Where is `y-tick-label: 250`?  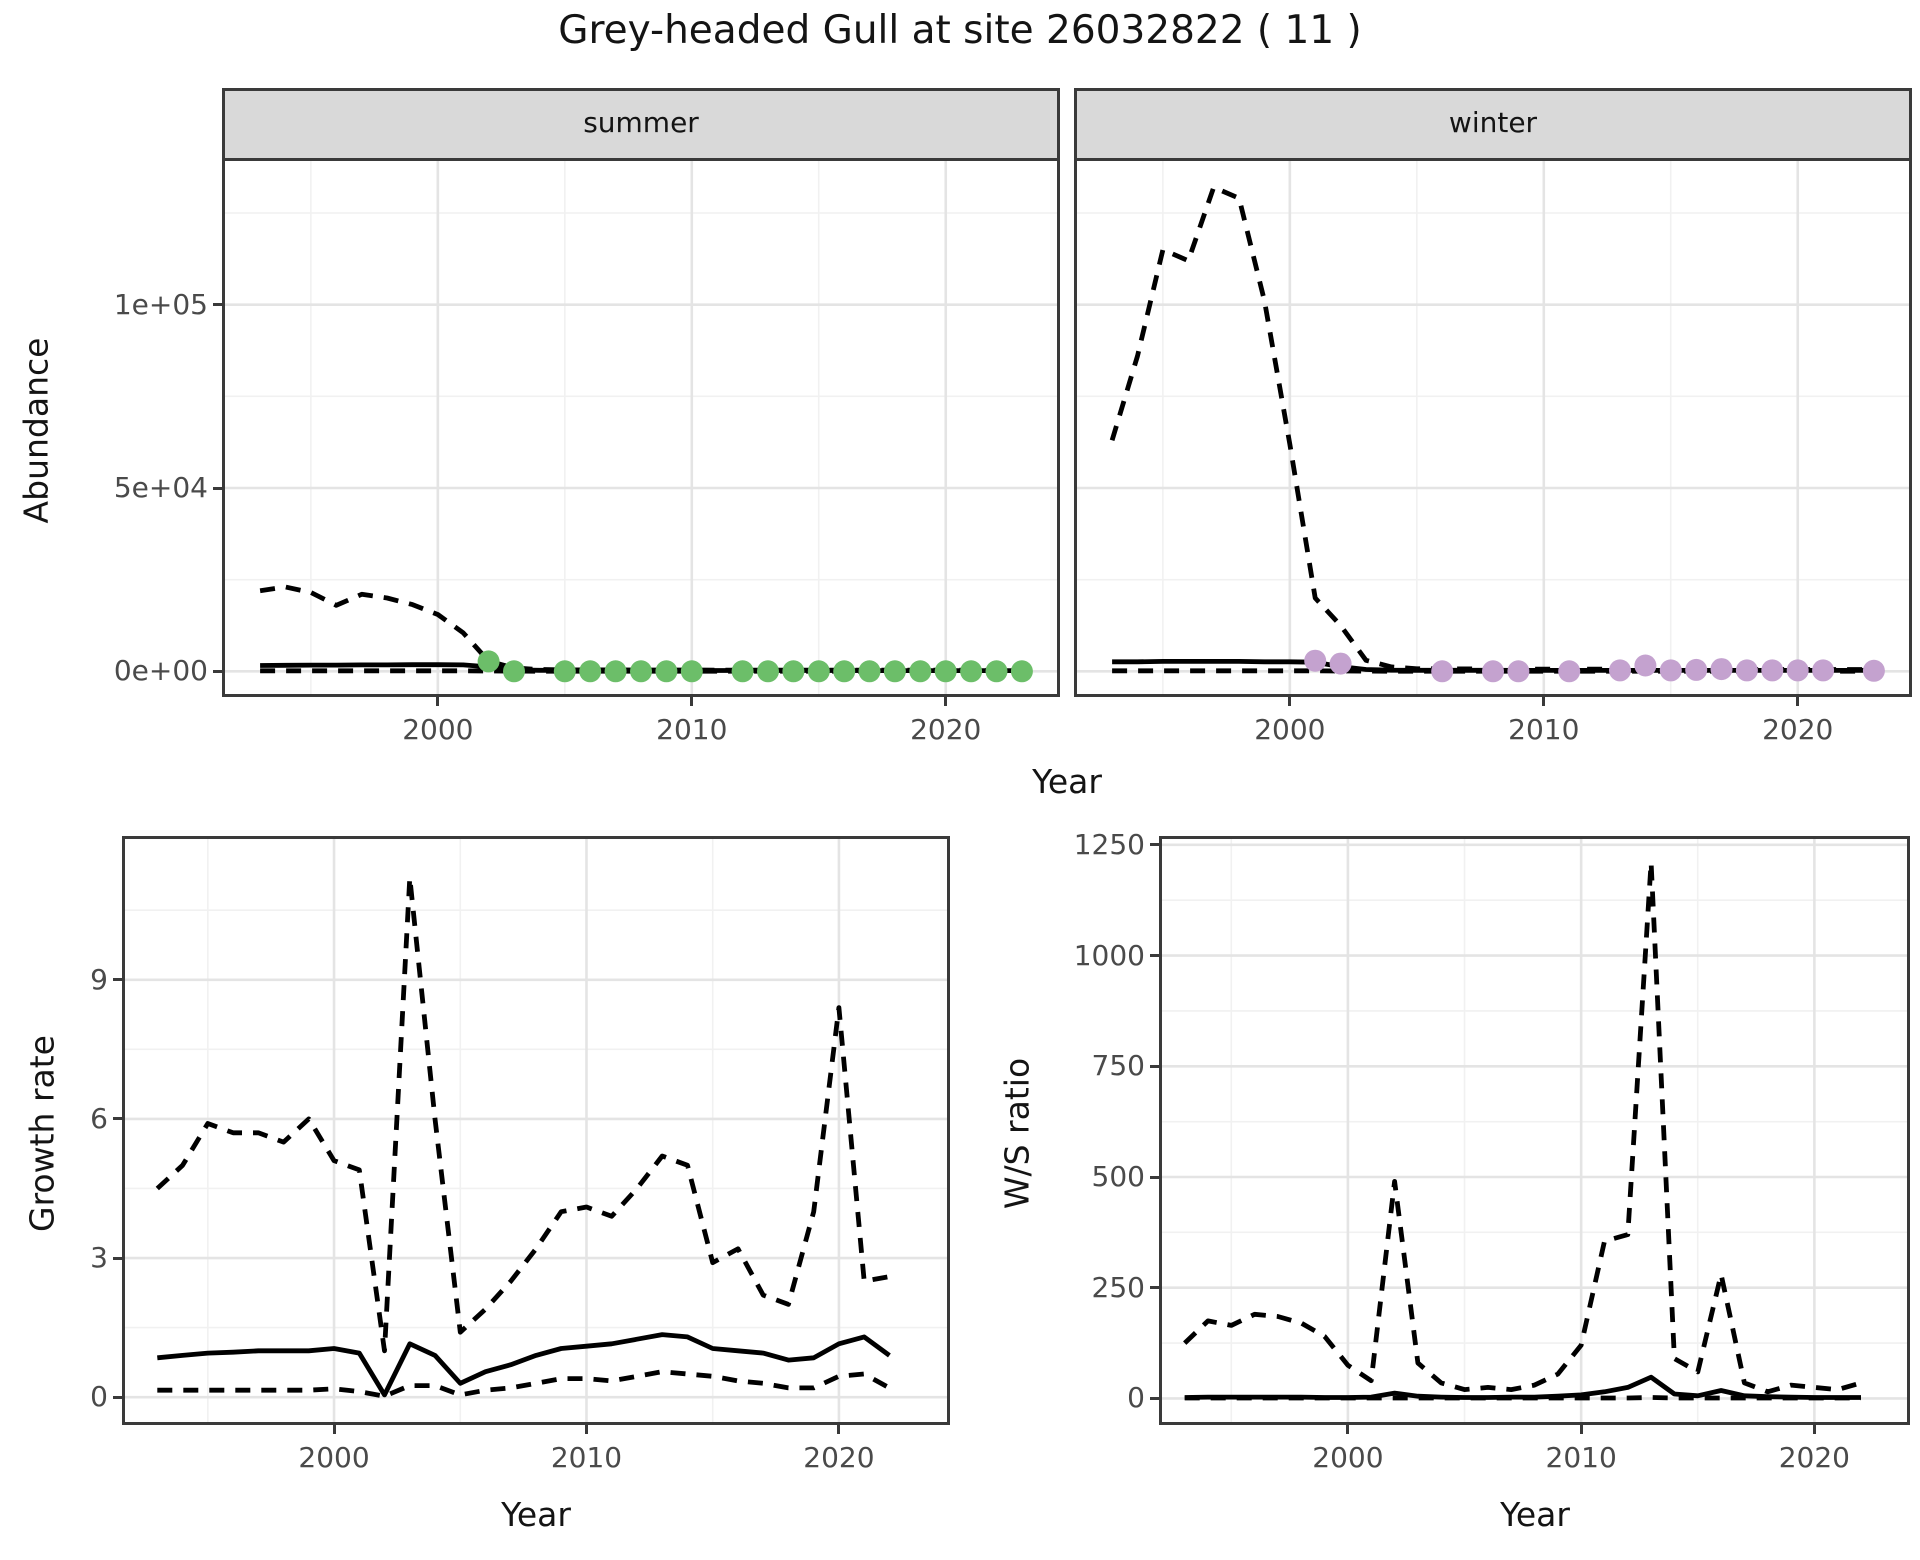 y-tick-label: 250 is located at coordinates (1118, 1287).